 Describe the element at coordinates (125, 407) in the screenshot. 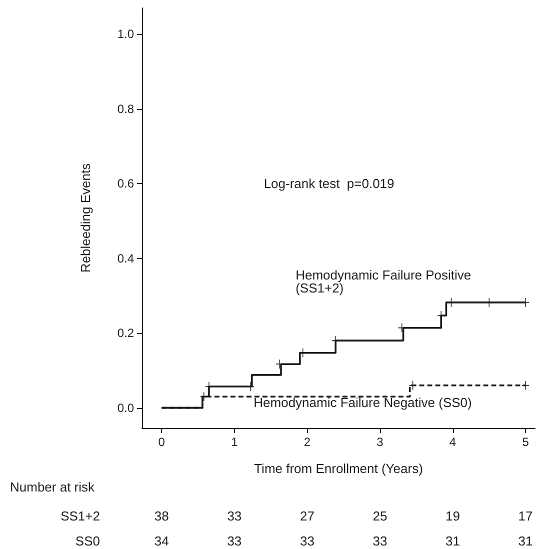

I see `y-tick-label: 0.0` at that location.